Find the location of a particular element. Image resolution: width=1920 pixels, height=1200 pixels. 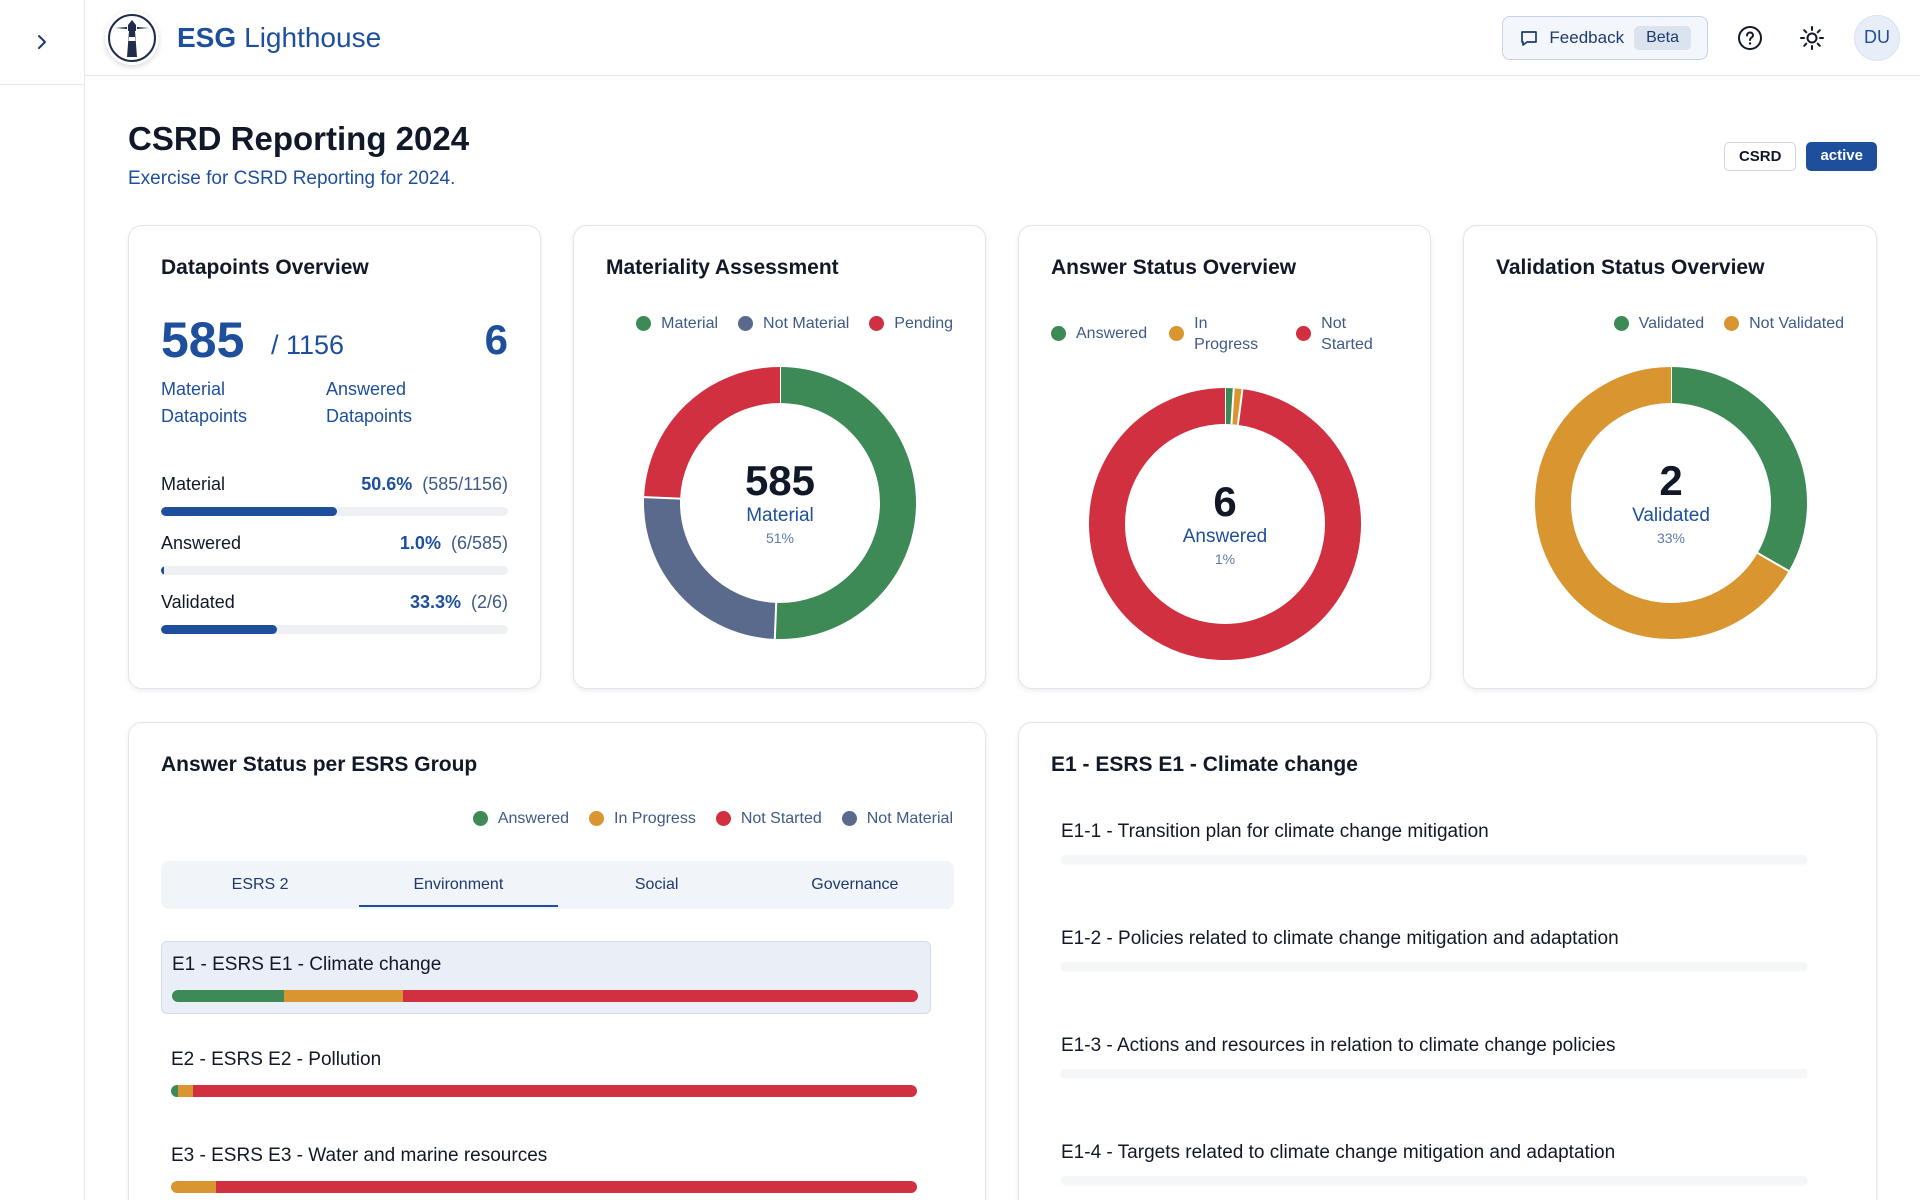

donut-center-label: Validated is located at coordinates (1671, 515).